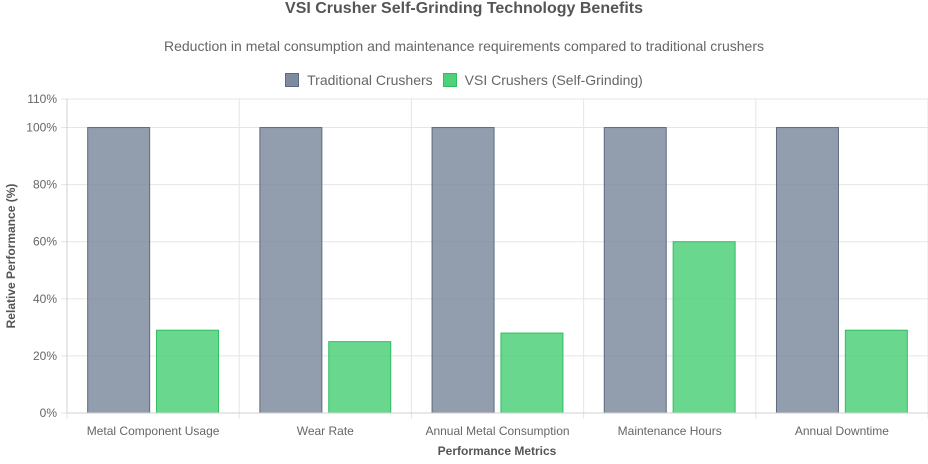  Describe the element at coordinates (153, 431) in the screenshot. I see `x-tick-label: Metal Component Usage` at that location.